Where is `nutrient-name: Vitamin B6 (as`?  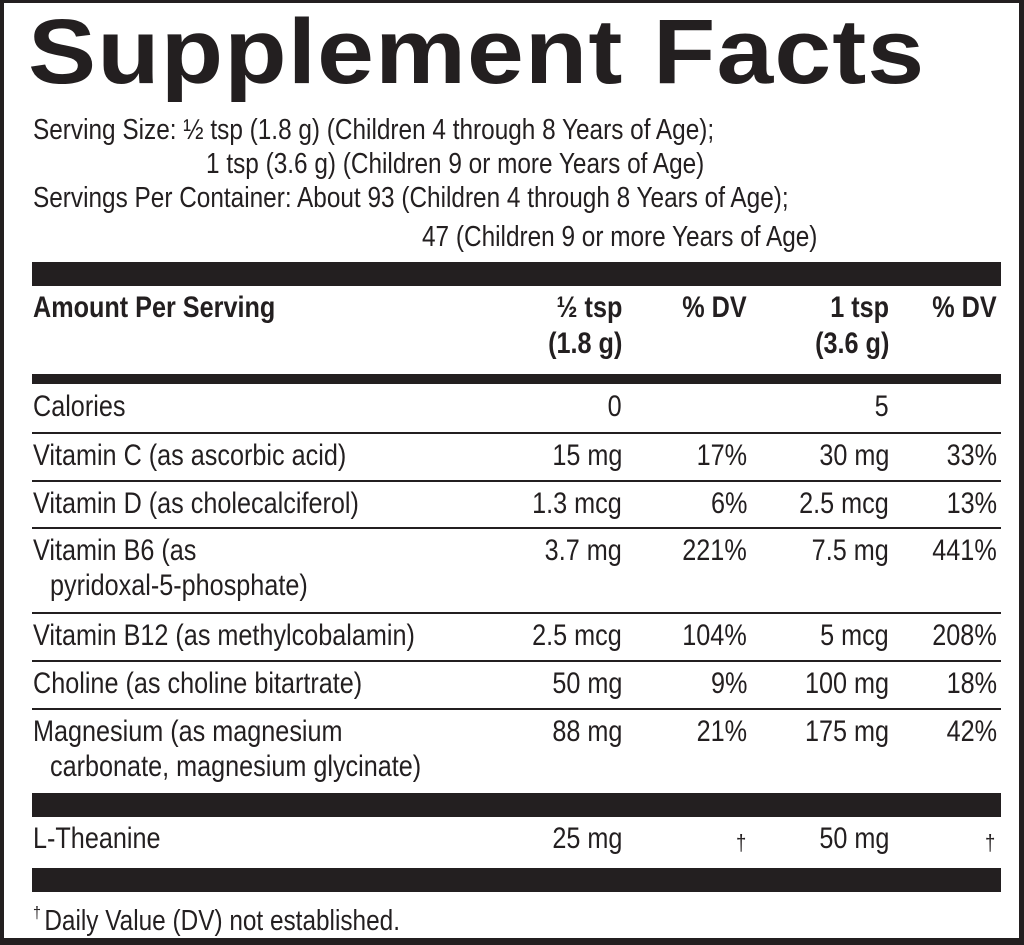 nutrient-name: Vitamin B6 (as is located at coordinates (115, 550).